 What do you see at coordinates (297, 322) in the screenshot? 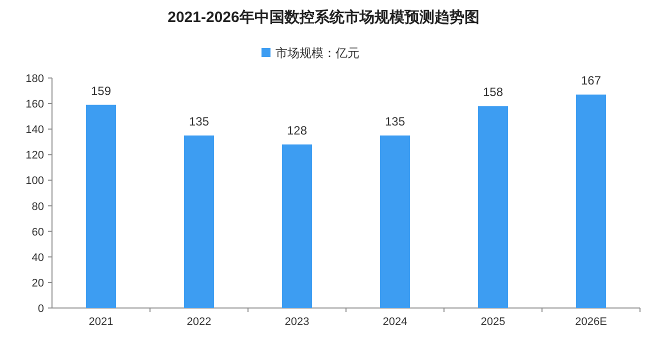
I see `x-tick-label: 2023` at bounding box center [297, 322].